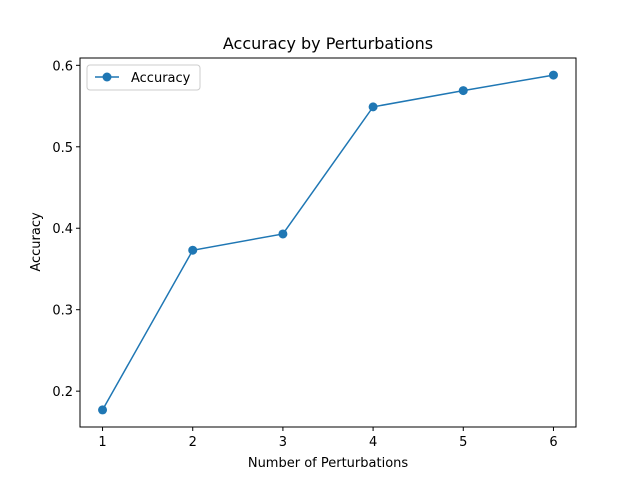 The height and width of the screenshot is (480, 640). What do you see at coordinates (553, 442) in the screenshot?
I see `x-tick-label: 6` at bounding box center [553, 442].